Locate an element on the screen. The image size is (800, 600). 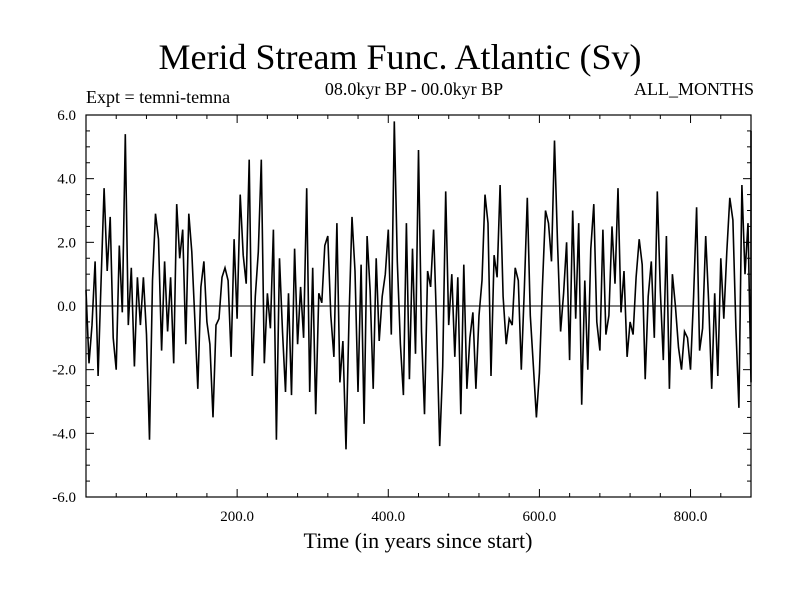
x-tick-label: 600.0 is located at coordinates (540, 517).